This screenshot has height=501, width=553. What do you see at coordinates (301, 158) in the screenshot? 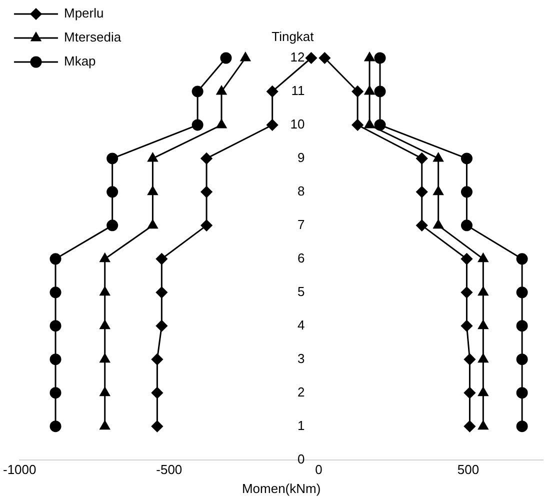
I see `y-tick-label: 9` at bounding box center [301, 158].